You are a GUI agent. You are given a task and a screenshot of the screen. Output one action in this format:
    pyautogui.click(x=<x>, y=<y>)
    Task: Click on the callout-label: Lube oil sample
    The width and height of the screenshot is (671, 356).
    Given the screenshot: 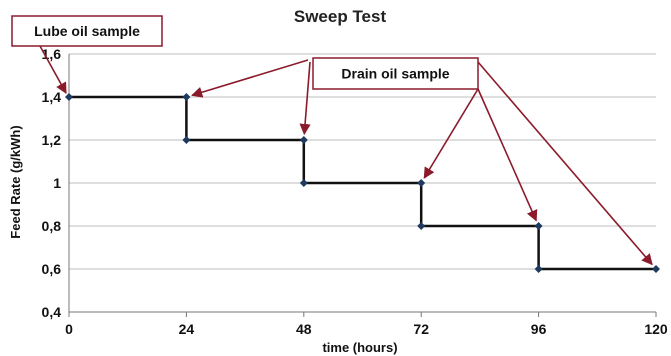 What is the action you would take?
    pyautogui.click(x=87, y=31)
    